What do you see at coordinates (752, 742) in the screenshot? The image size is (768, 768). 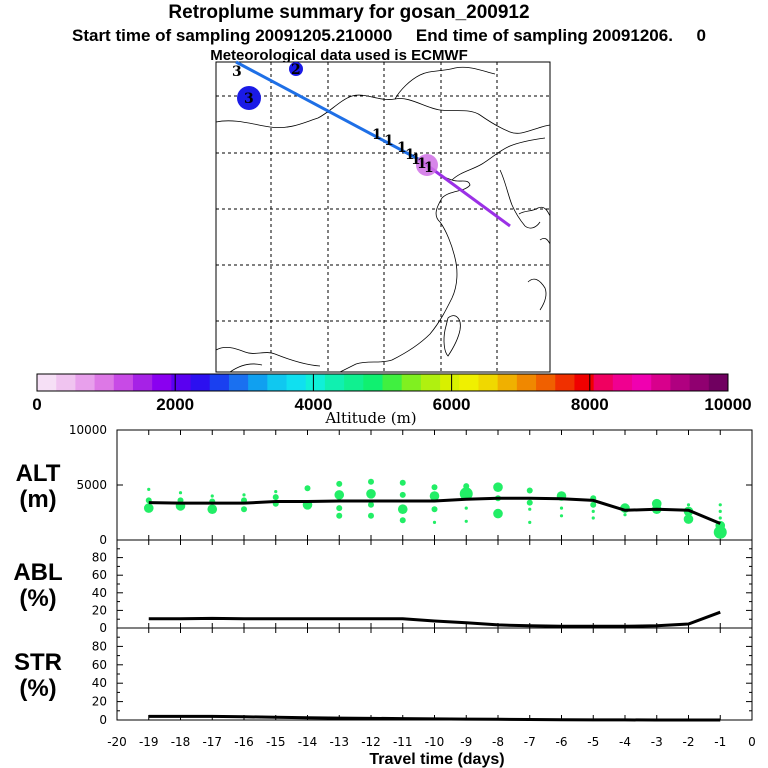 I see `x-tick-label: 0` at bounding box center [752, 742].